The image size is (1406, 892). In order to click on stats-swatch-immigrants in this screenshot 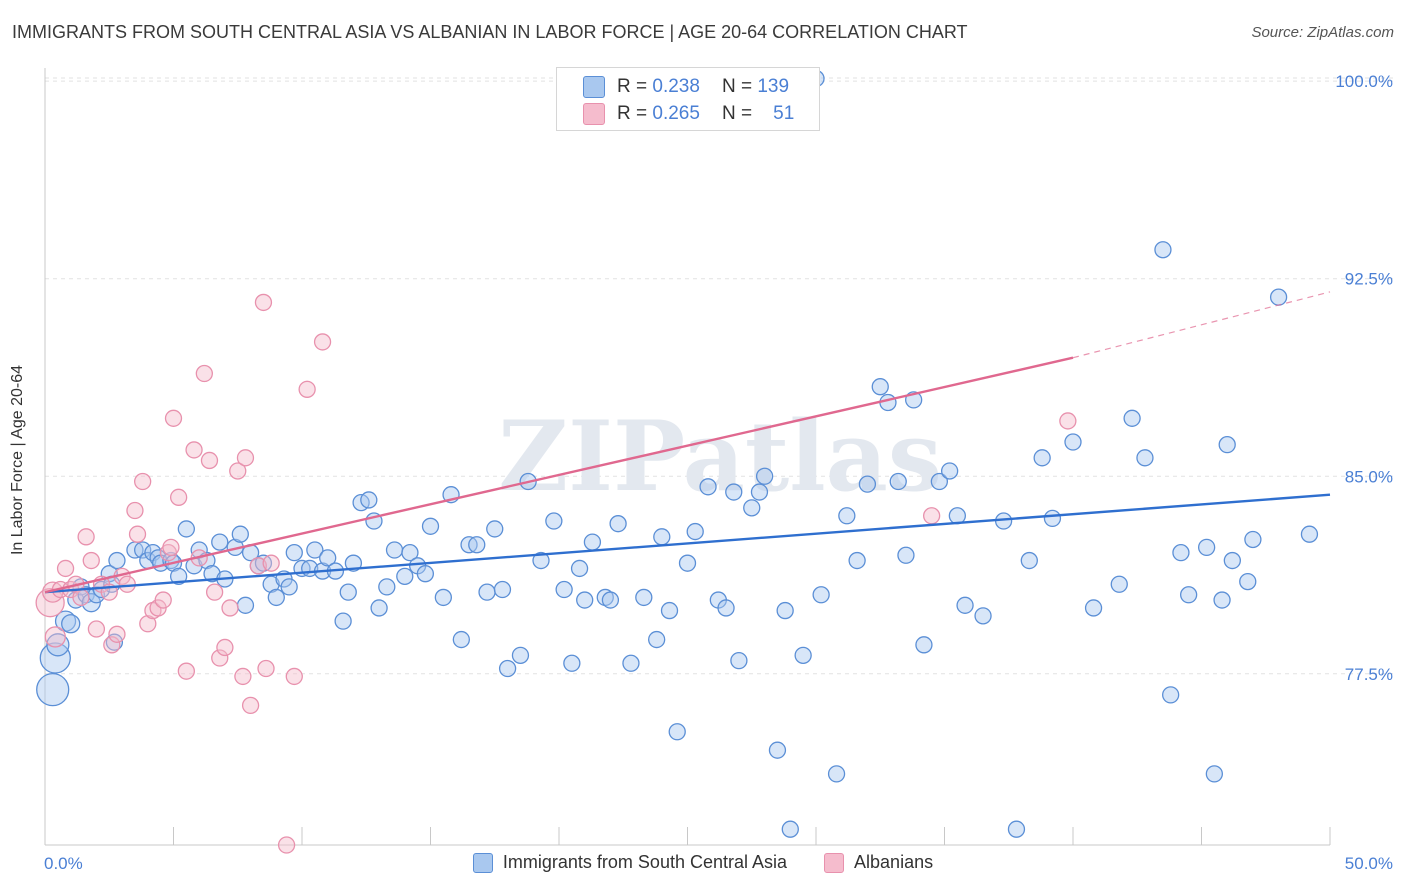, I will do `click(594, 87)`.